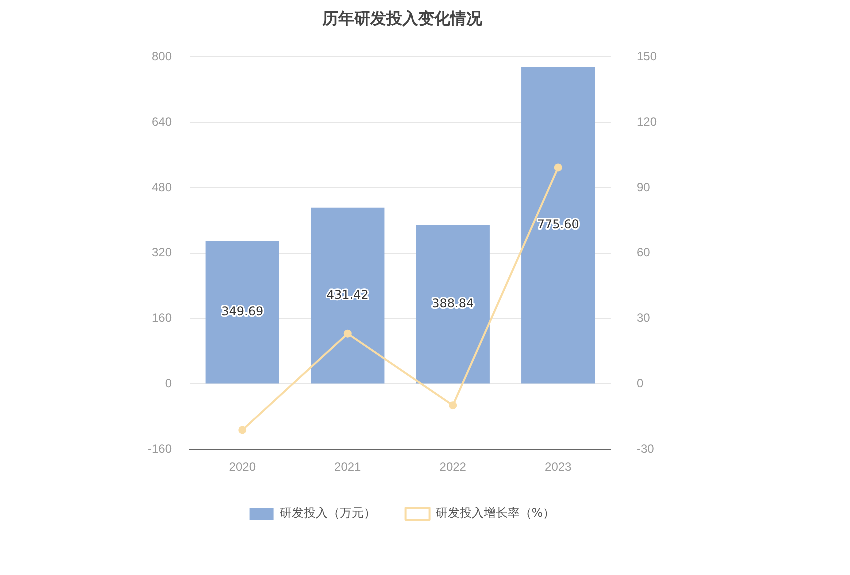 This screenshot has width=850, height=575. Describe the element at coordinates (643, 253) in the screenshot. I see `y2-tick-label: 60` at that location.